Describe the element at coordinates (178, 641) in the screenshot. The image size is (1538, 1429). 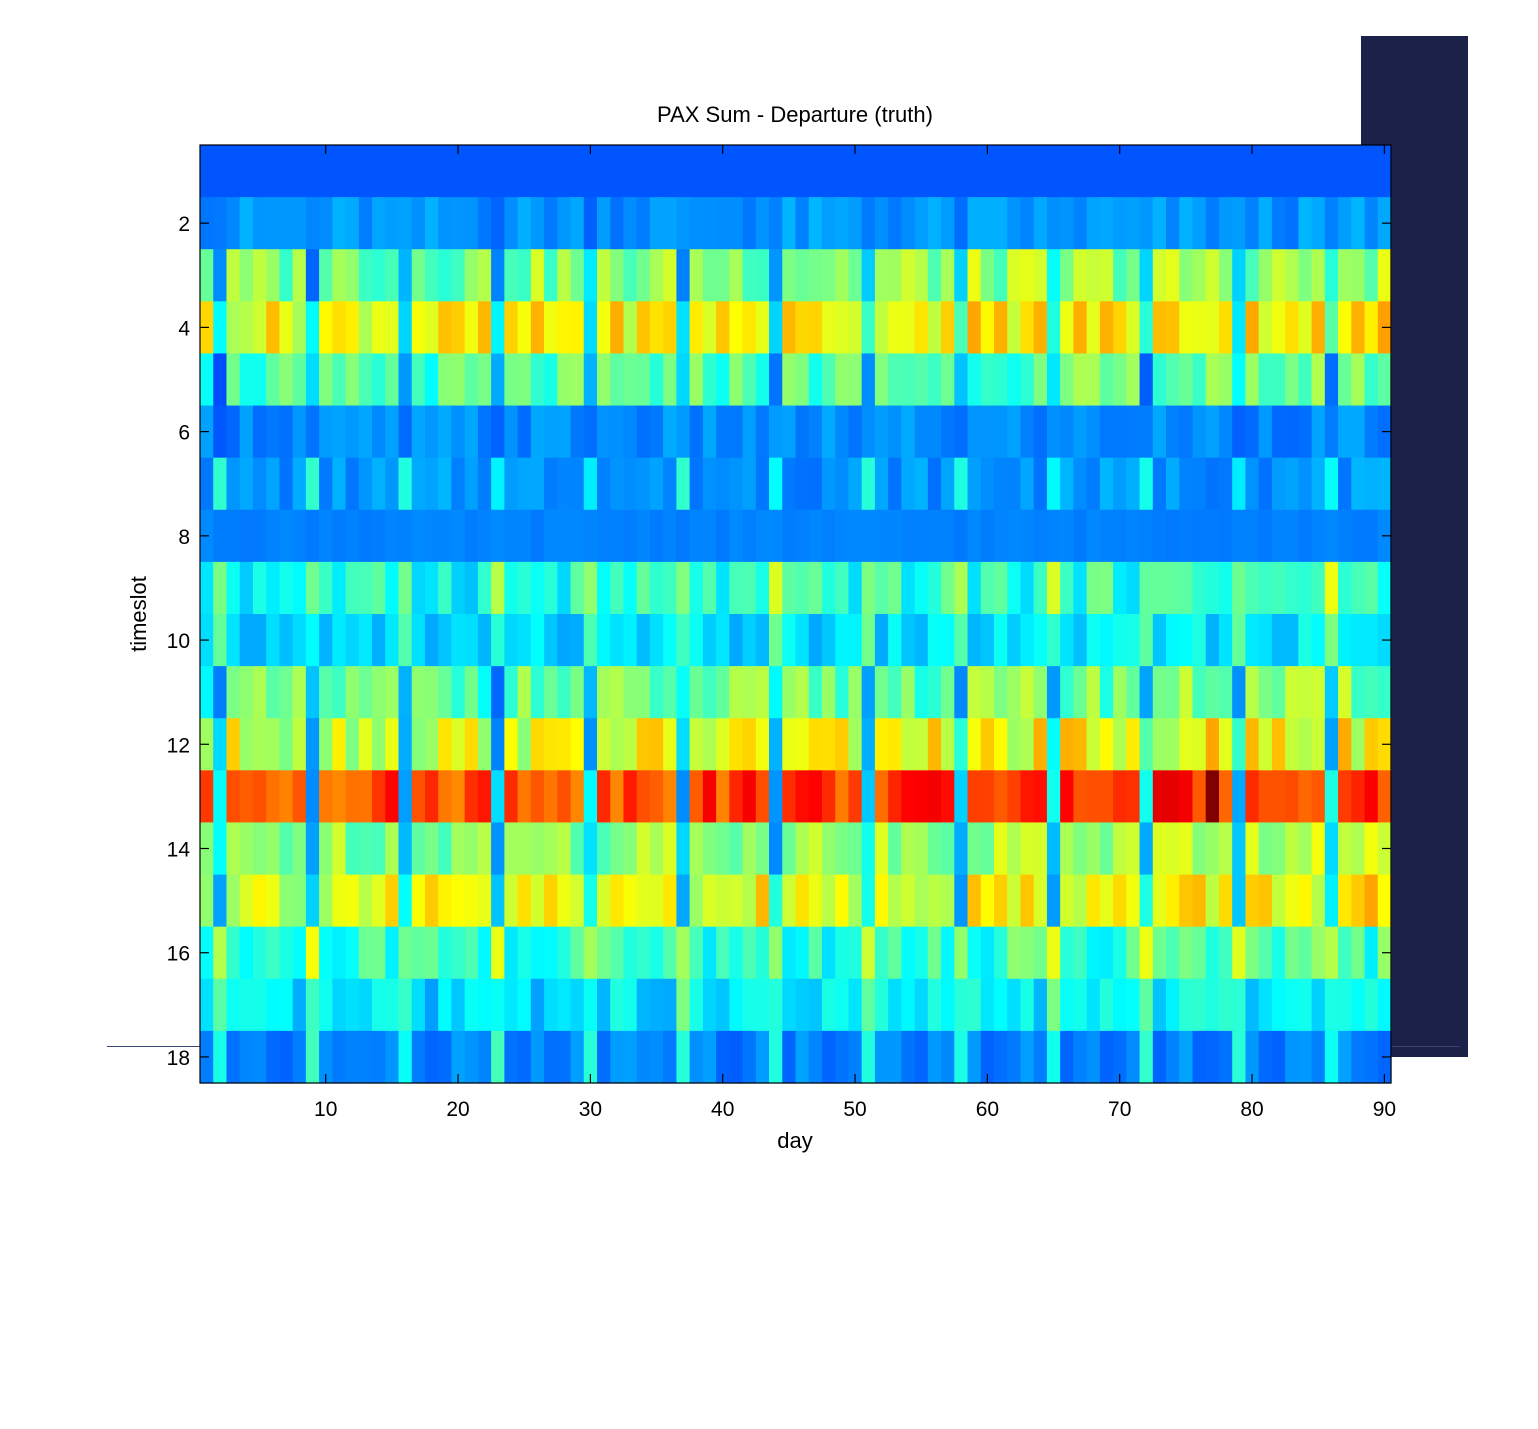
I see `y-tick-label: 10` at that location.